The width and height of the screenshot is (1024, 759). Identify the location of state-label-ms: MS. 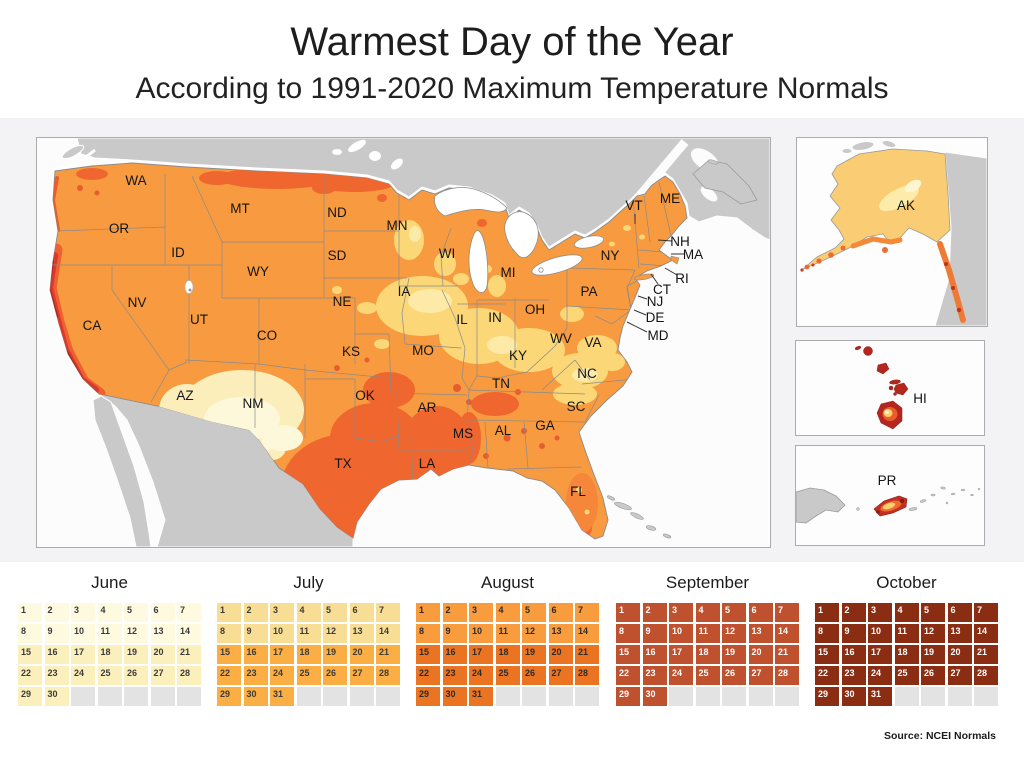
(463, 433).